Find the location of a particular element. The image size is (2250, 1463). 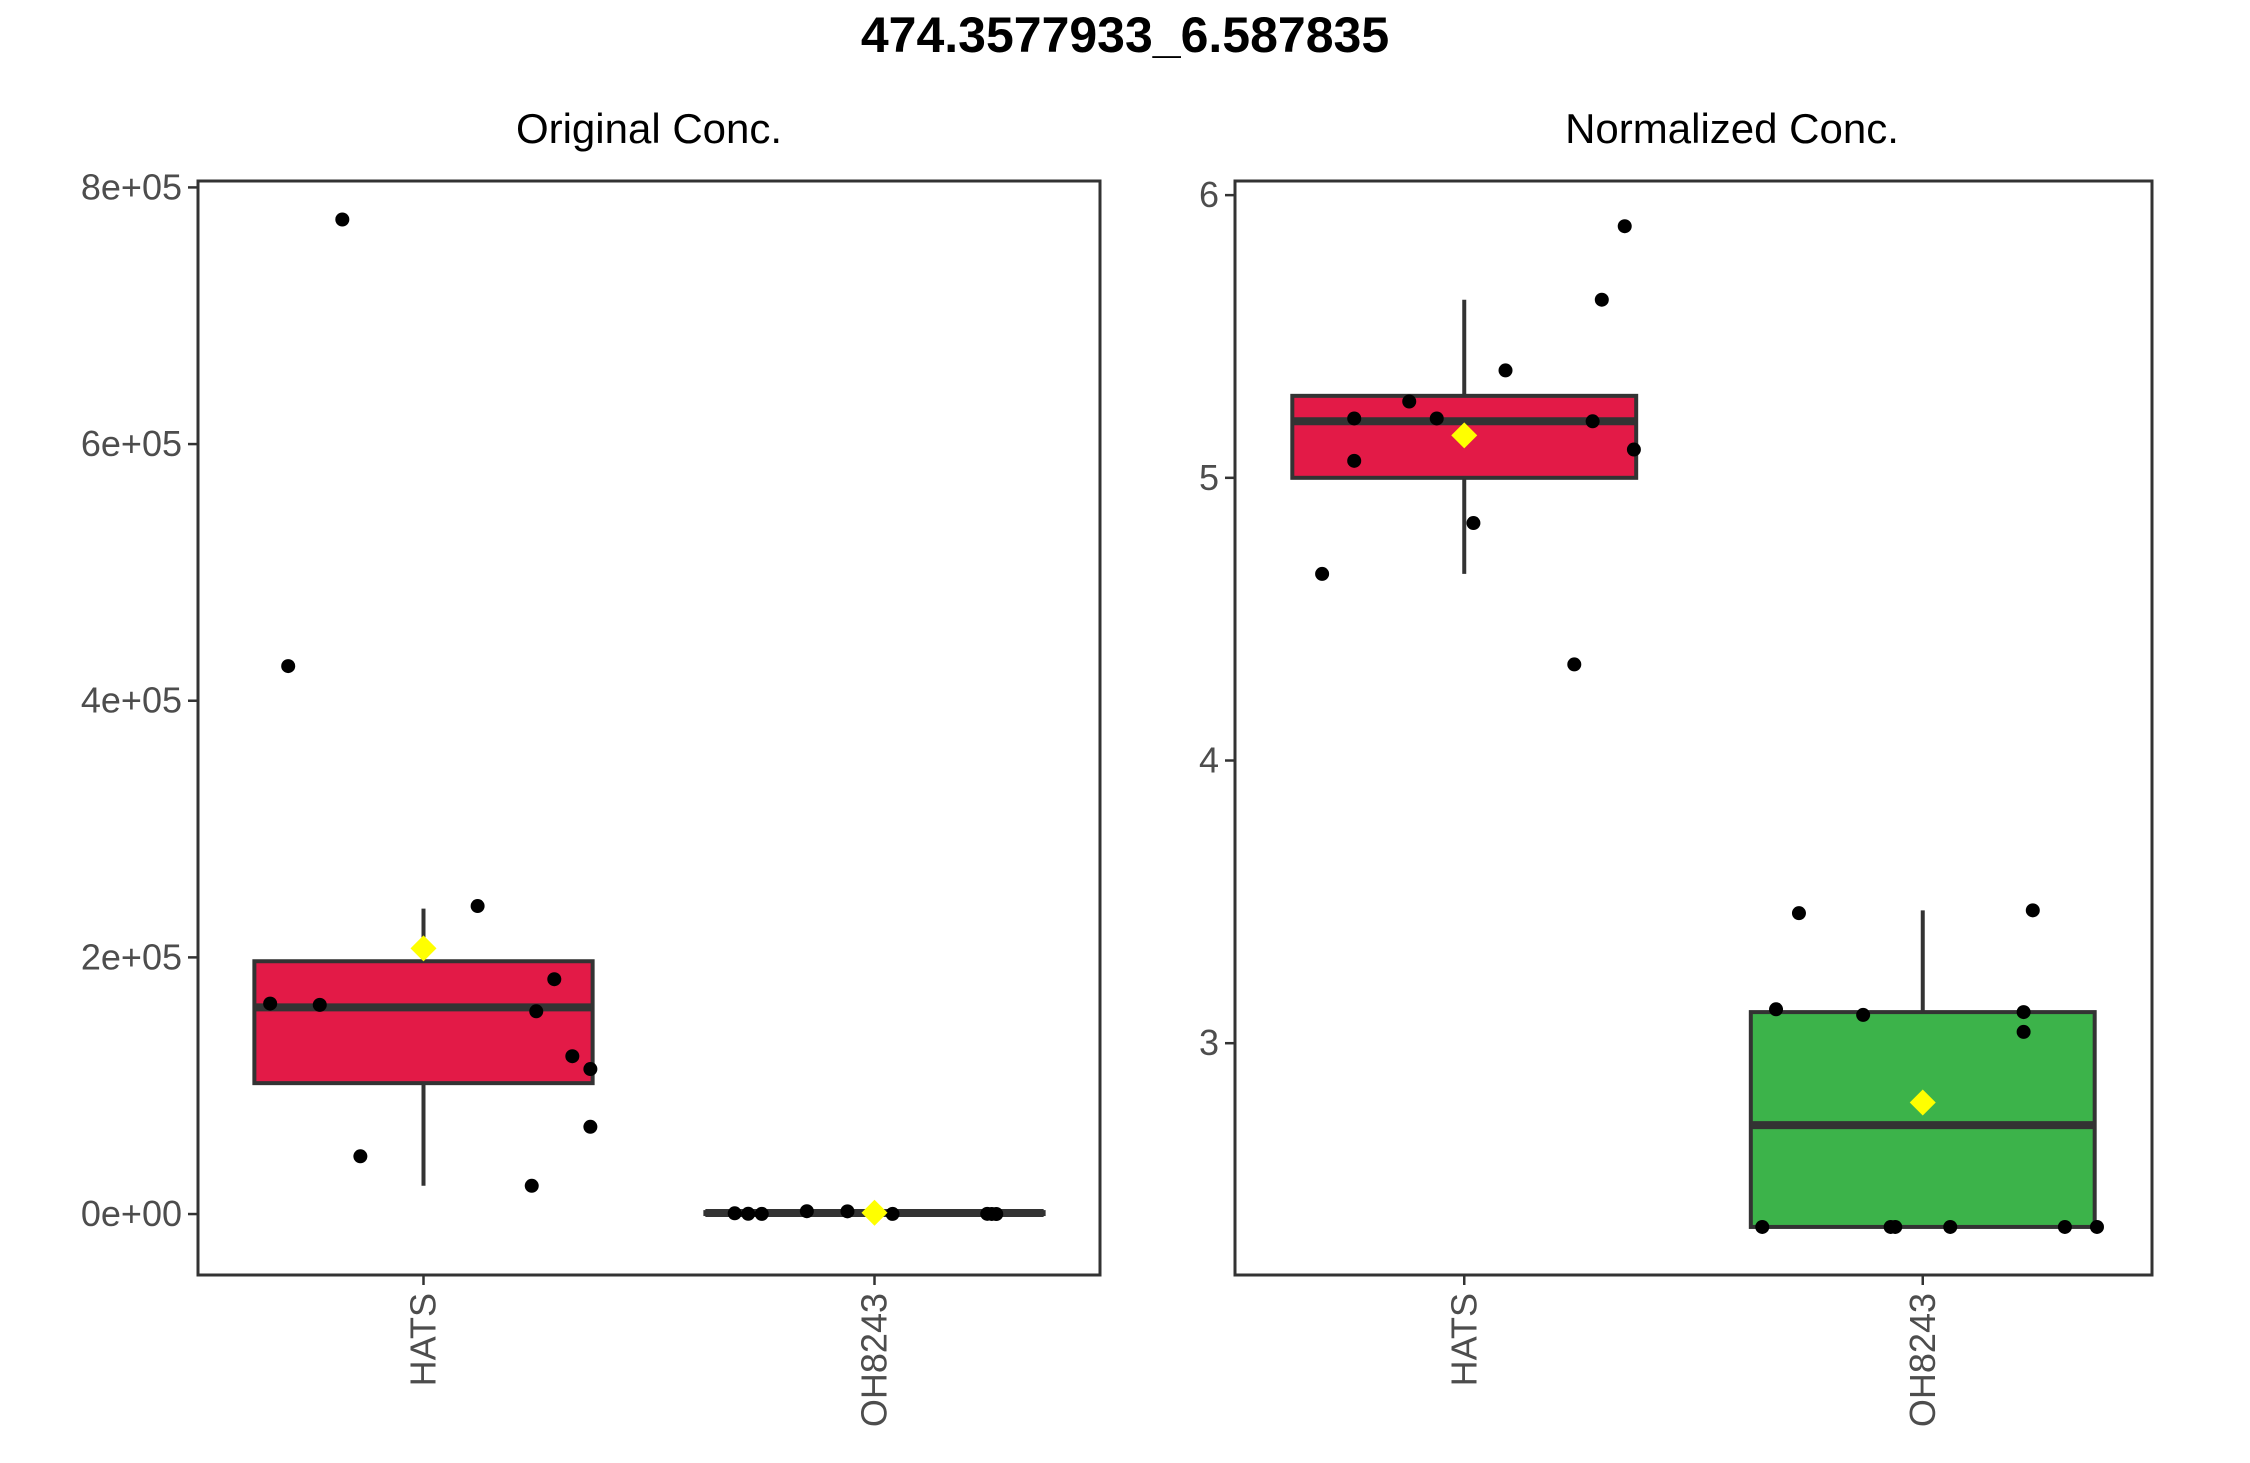

y-tick-label: 6 is located at coordinates (1209, 194).